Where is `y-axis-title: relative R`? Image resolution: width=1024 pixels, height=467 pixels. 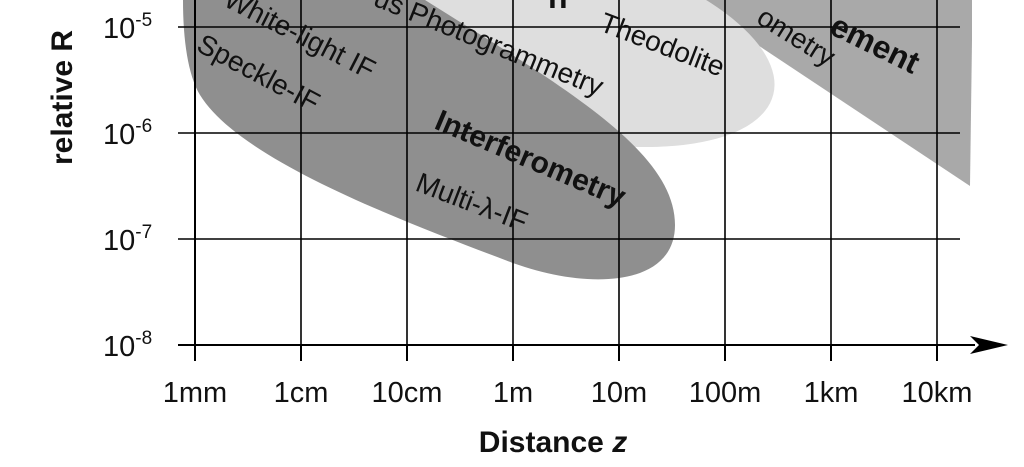
y-axis-title: relative R is located at coordinates (62, 97).